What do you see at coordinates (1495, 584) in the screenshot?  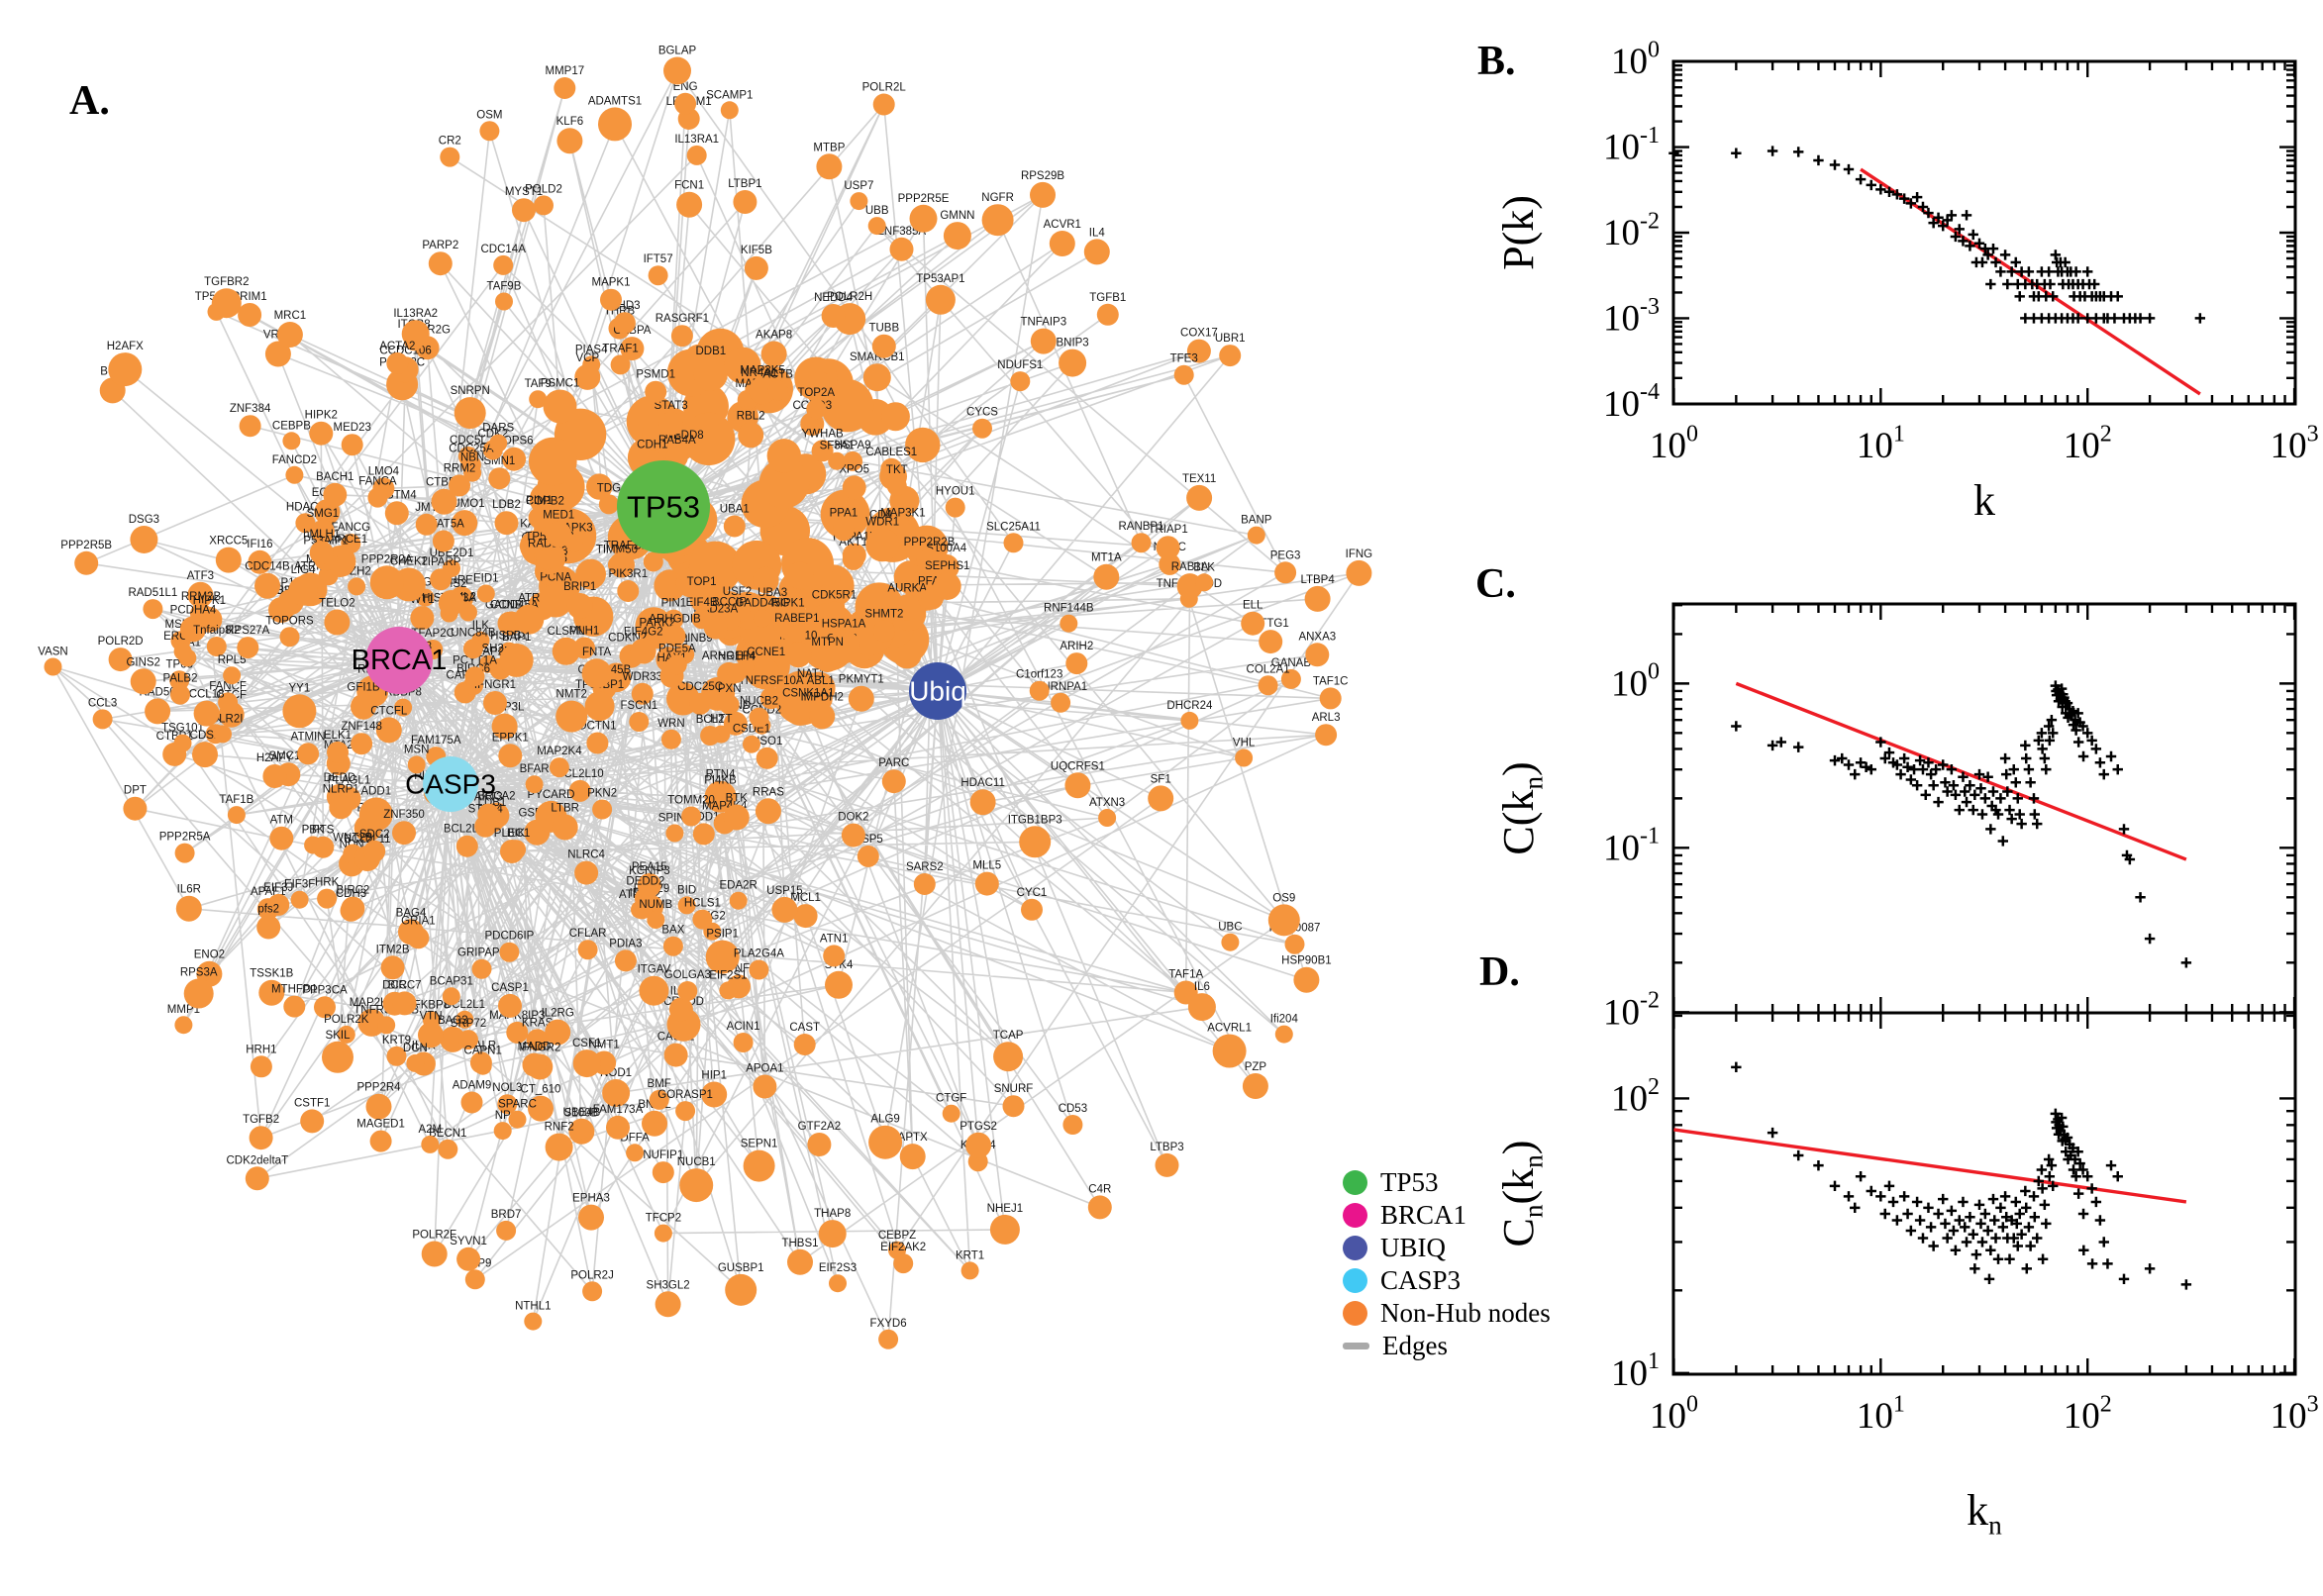 I see `panel-label-c: C.` at bounding box center [1495, 584].